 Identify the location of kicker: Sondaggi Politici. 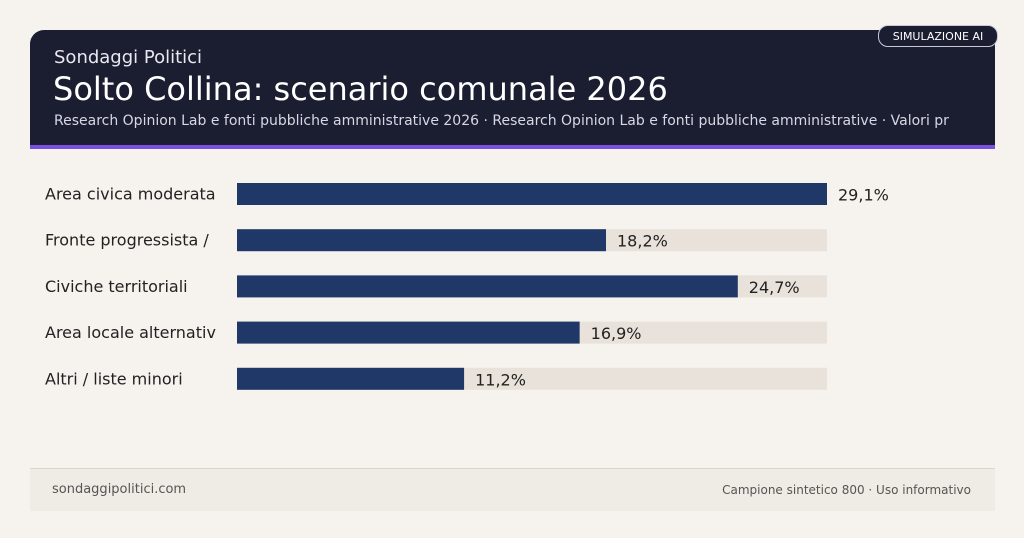
(128, 57).